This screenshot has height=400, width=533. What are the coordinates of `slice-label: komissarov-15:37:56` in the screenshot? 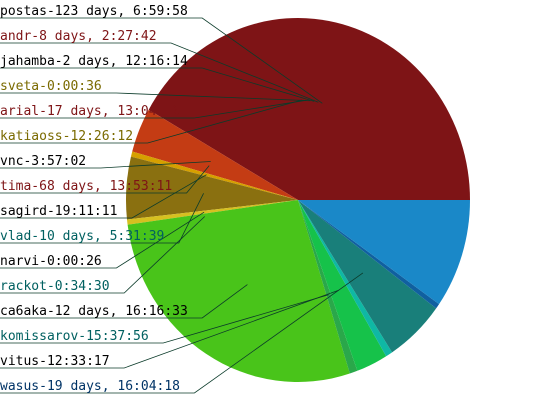 It's located at (74, 336).